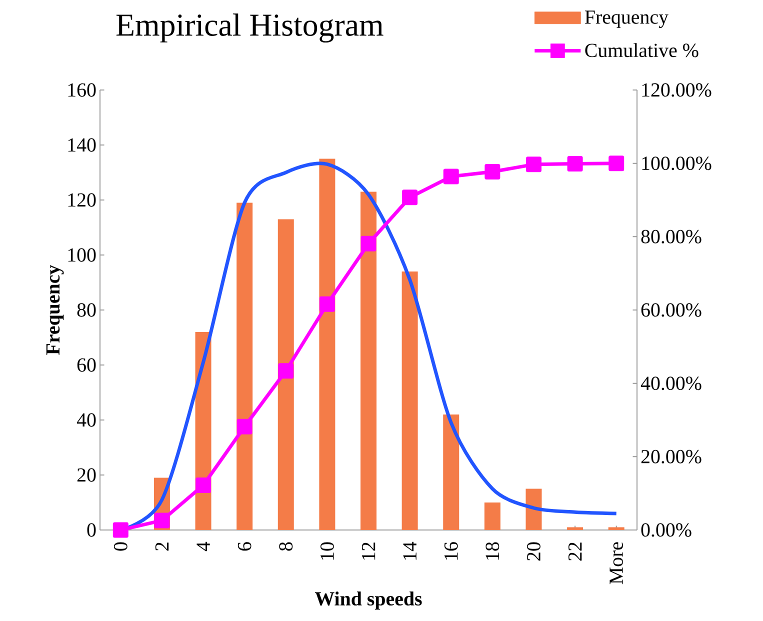  What do you see at coordinates (641, 50) in the screenshot?
I see `legend-label: Cumulative %` at bounding box center [641, 50].